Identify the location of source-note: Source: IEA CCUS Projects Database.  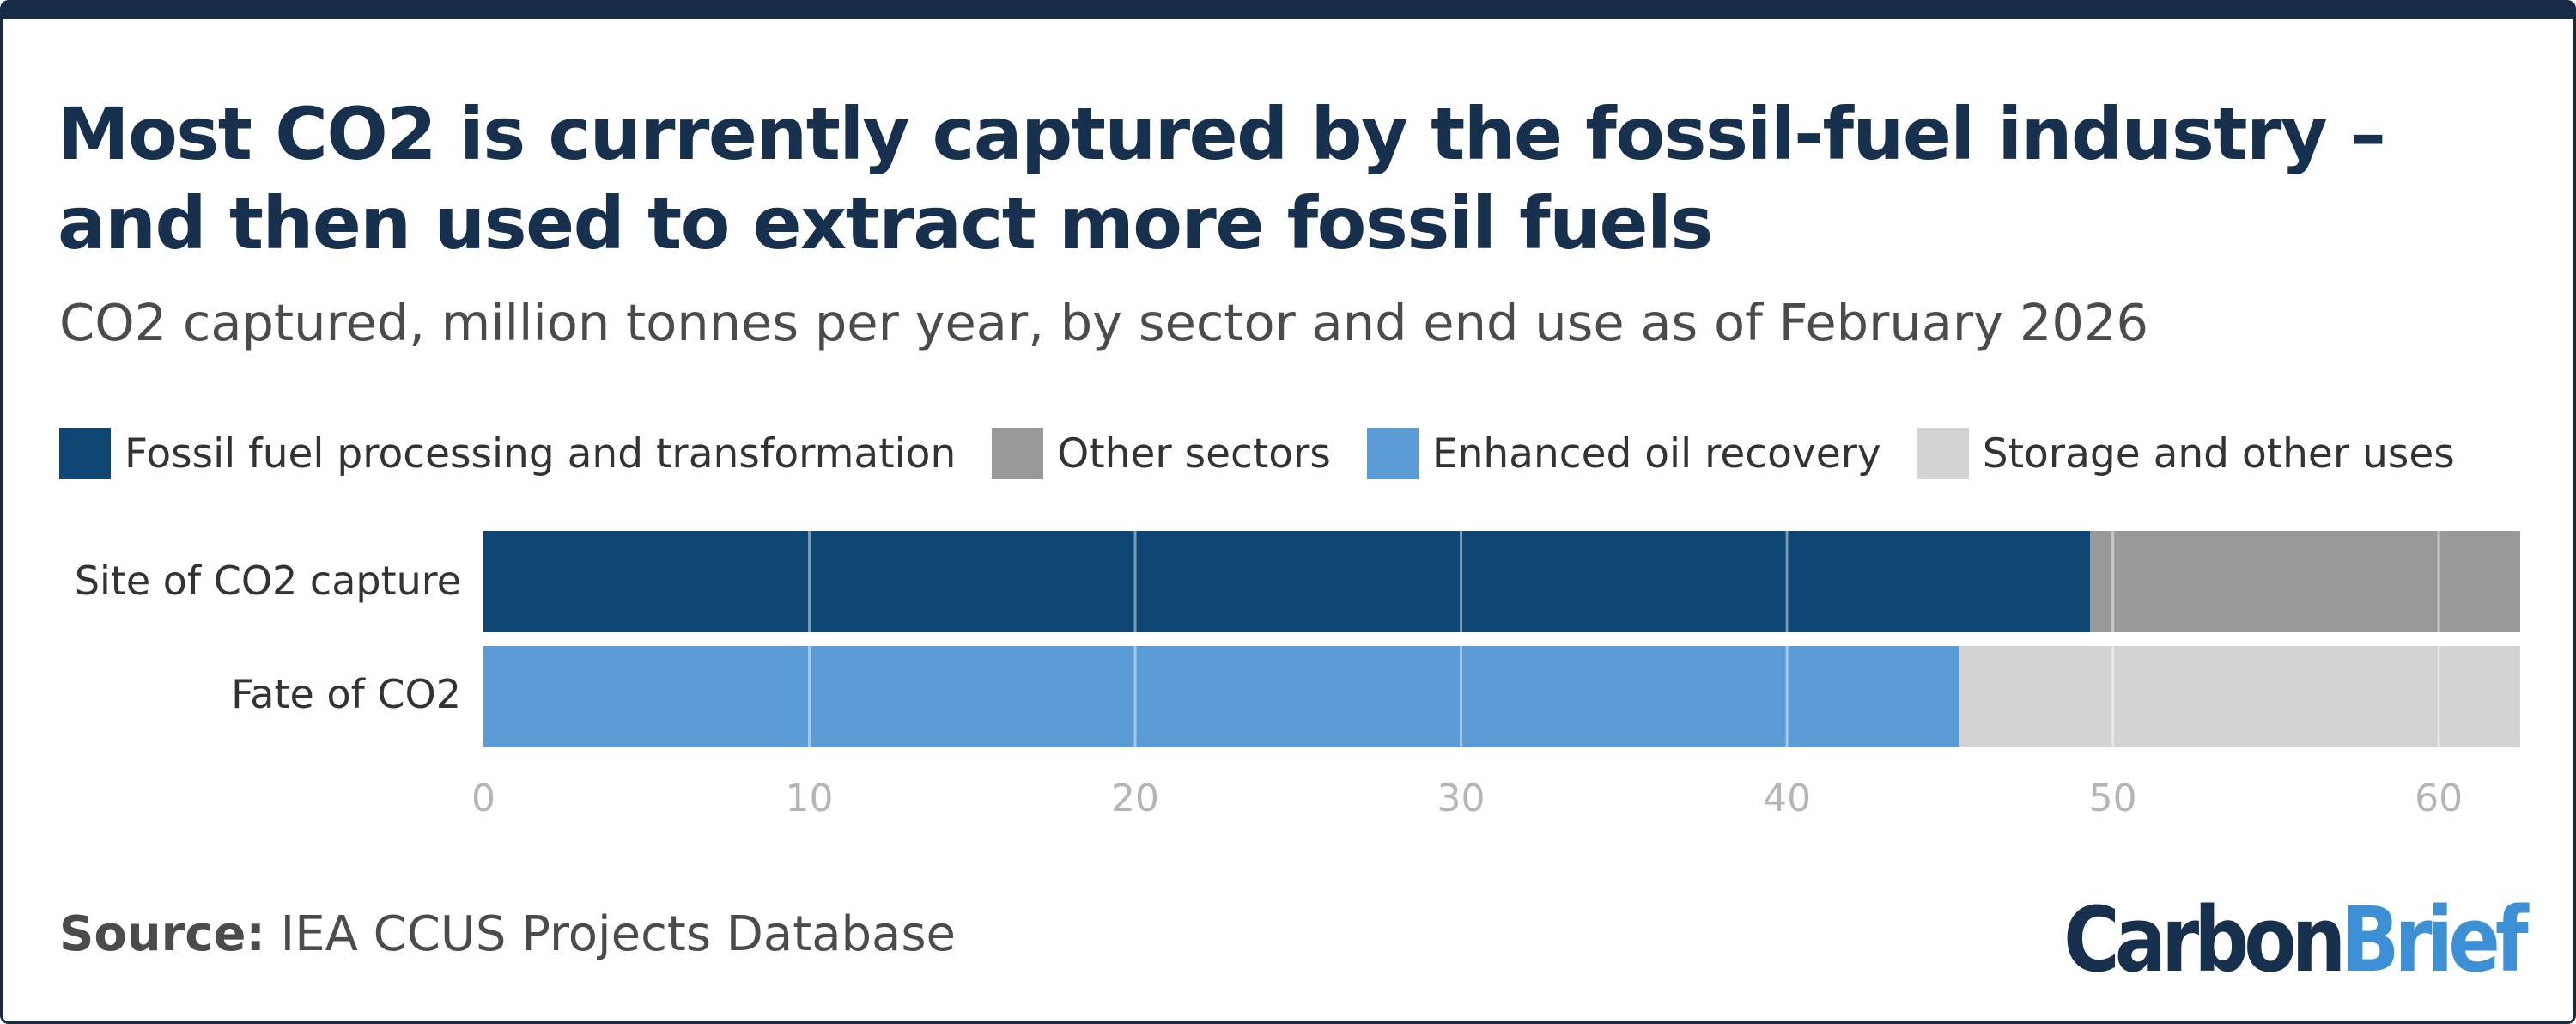
(508, 934).